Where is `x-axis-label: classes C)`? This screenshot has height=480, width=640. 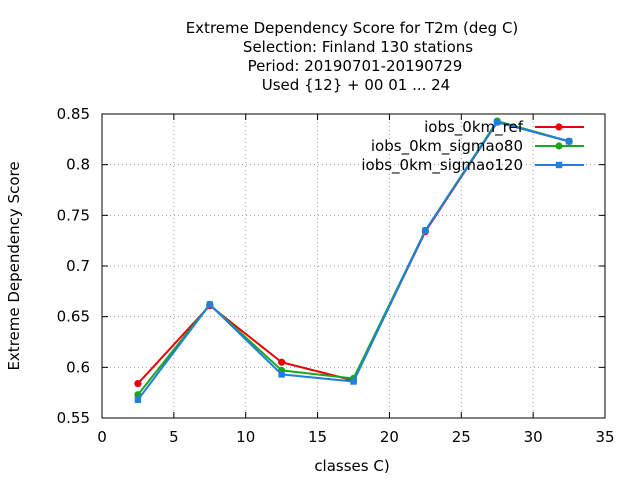
x-axis-label: classes C) is located at coordinates (351, 466).